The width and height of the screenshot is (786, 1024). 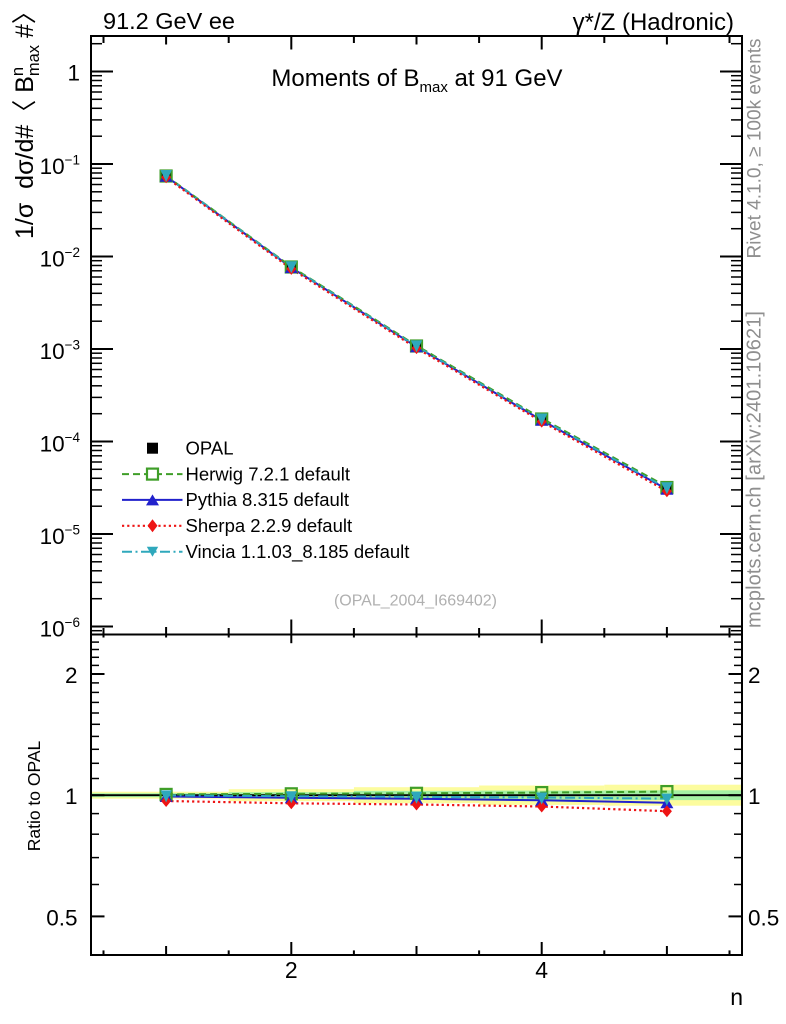 I want to click on svg-text: 91.2 GeV ee, so click(x=169, y=21).